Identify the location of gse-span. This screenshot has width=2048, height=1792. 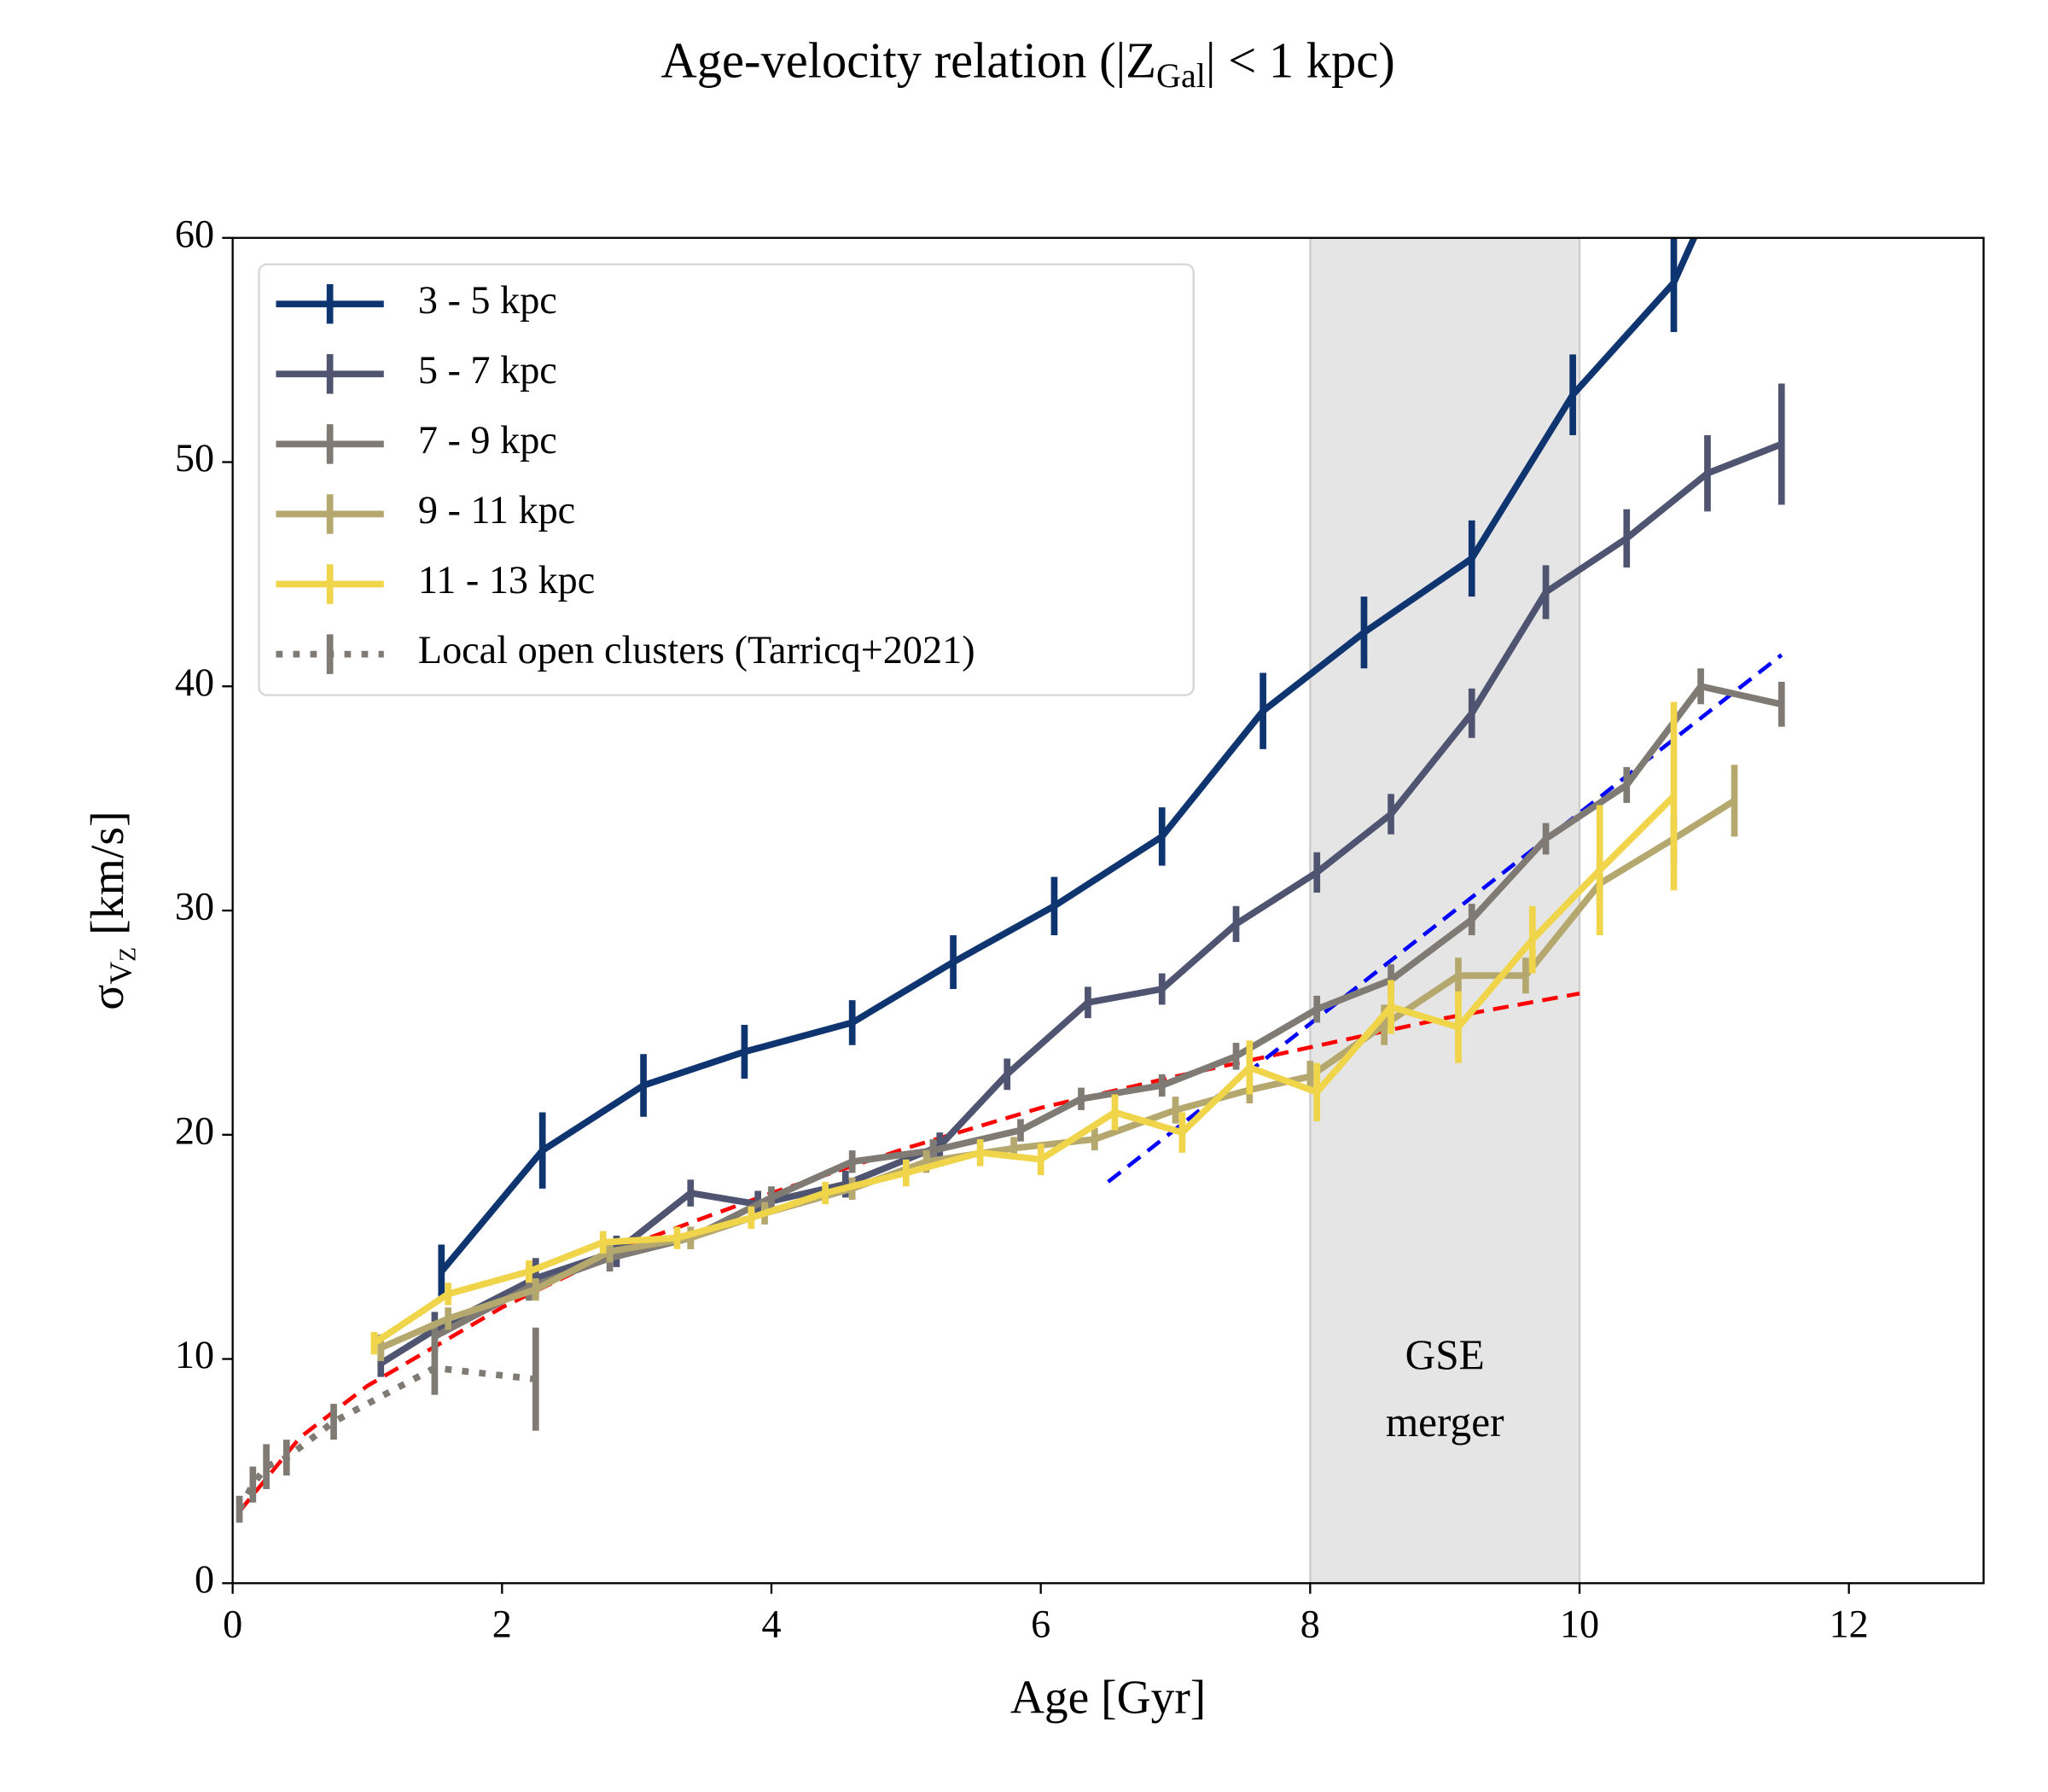
(1445, 911).